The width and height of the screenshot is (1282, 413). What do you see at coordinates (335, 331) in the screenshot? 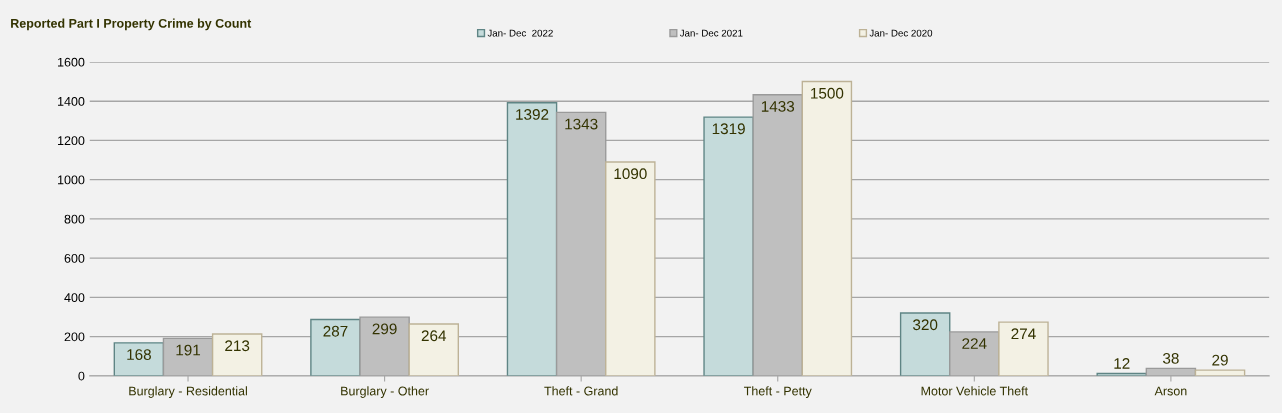
I see `data-label: 287` at bounding box center [335, 331].